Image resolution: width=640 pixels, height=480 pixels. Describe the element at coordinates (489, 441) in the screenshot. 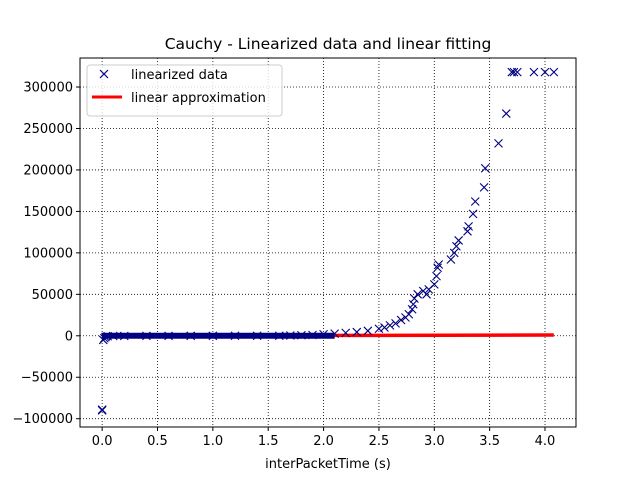

I see `x-tick-label: 3.5` at that location.